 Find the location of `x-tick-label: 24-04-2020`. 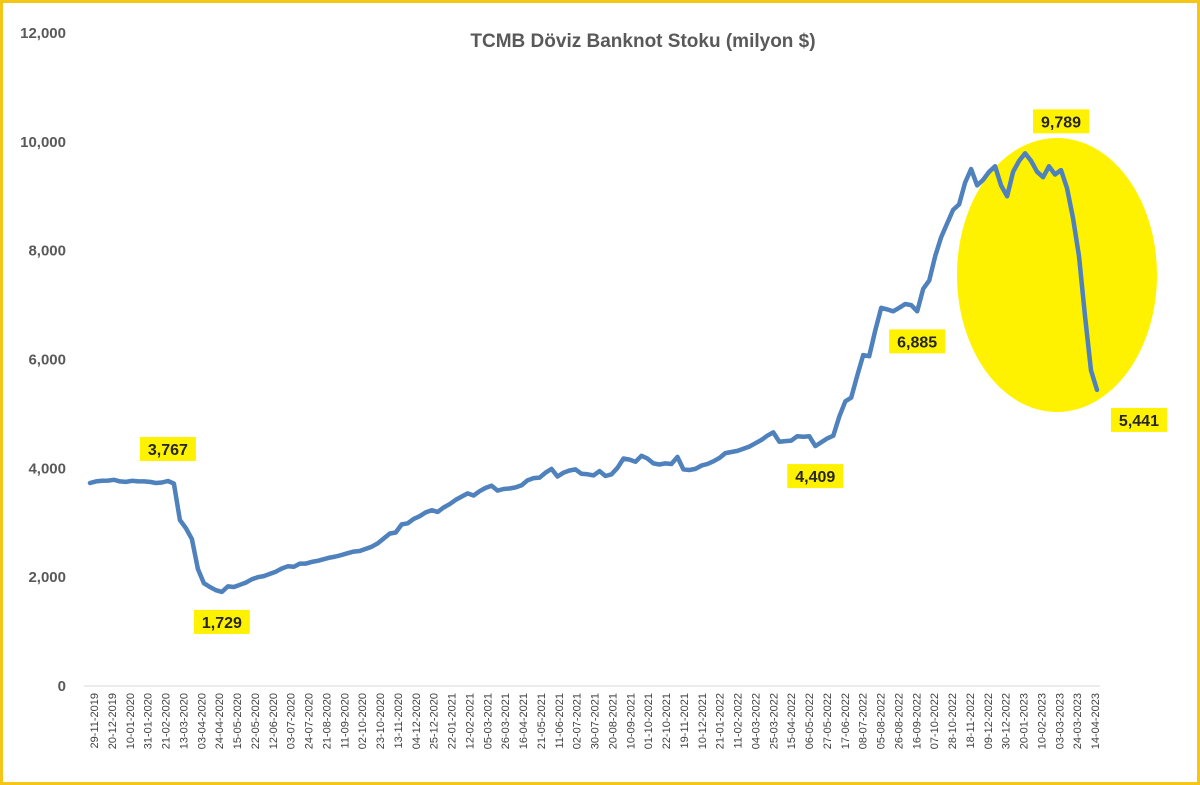

x-tick-label: 24-04-2020 is located at coordinates (220, 721).